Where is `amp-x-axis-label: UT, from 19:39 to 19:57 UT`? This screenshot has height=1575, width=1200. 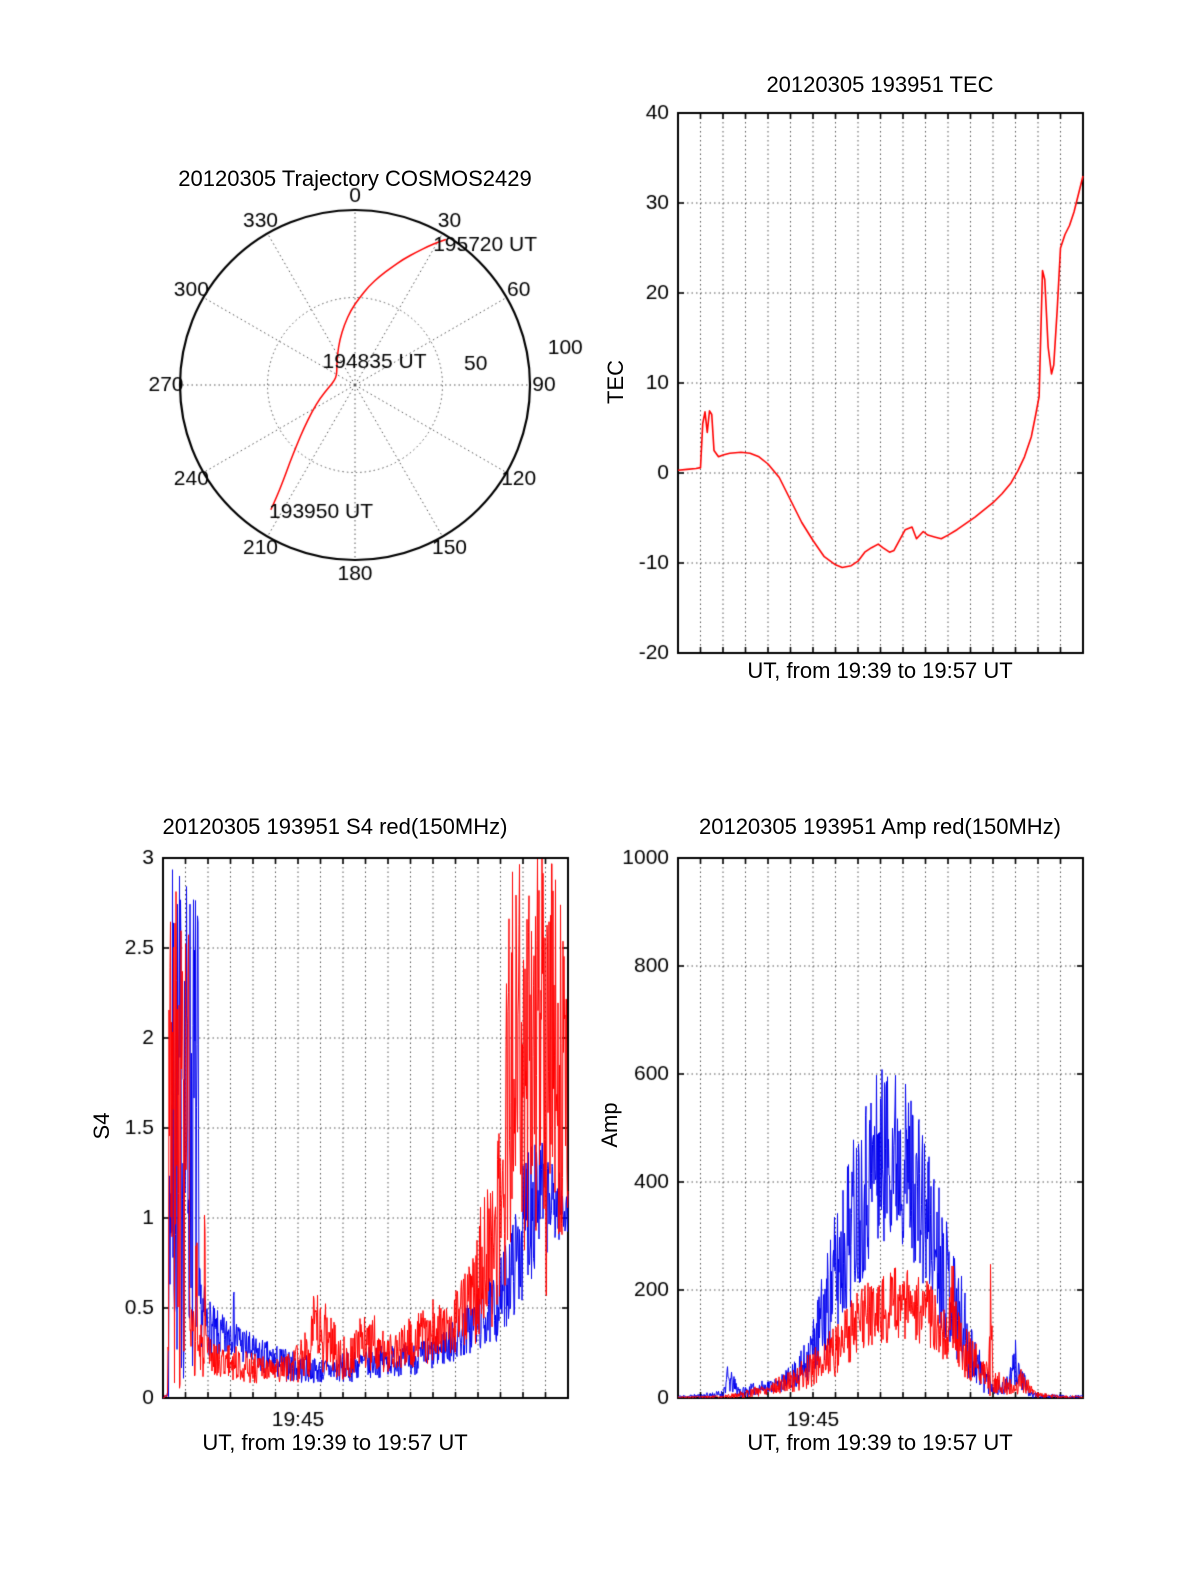
amp-x-axis-label: UT, from 19:39 to 19:57 UT is located at coordinates (880, 1442).